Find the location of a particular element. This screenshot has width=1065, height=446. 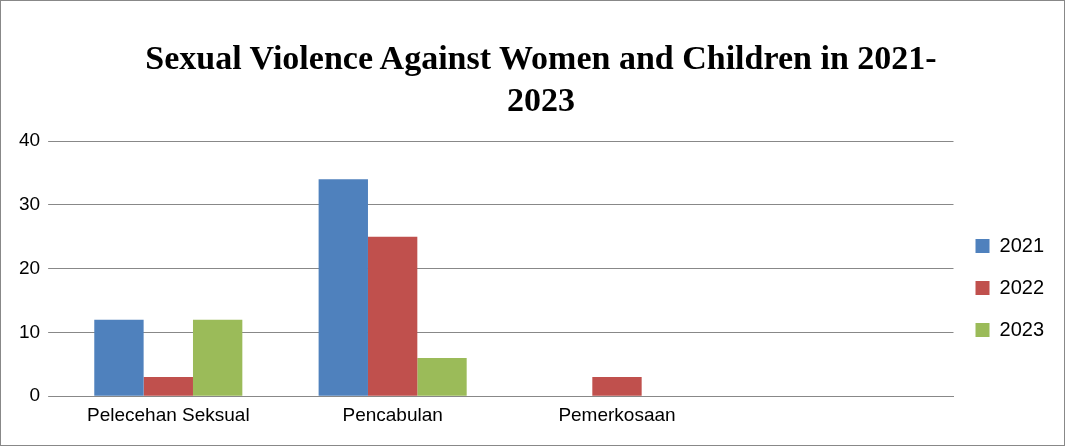

x-tick-label: Pemerkosaan is located at coordinates (617, 414).